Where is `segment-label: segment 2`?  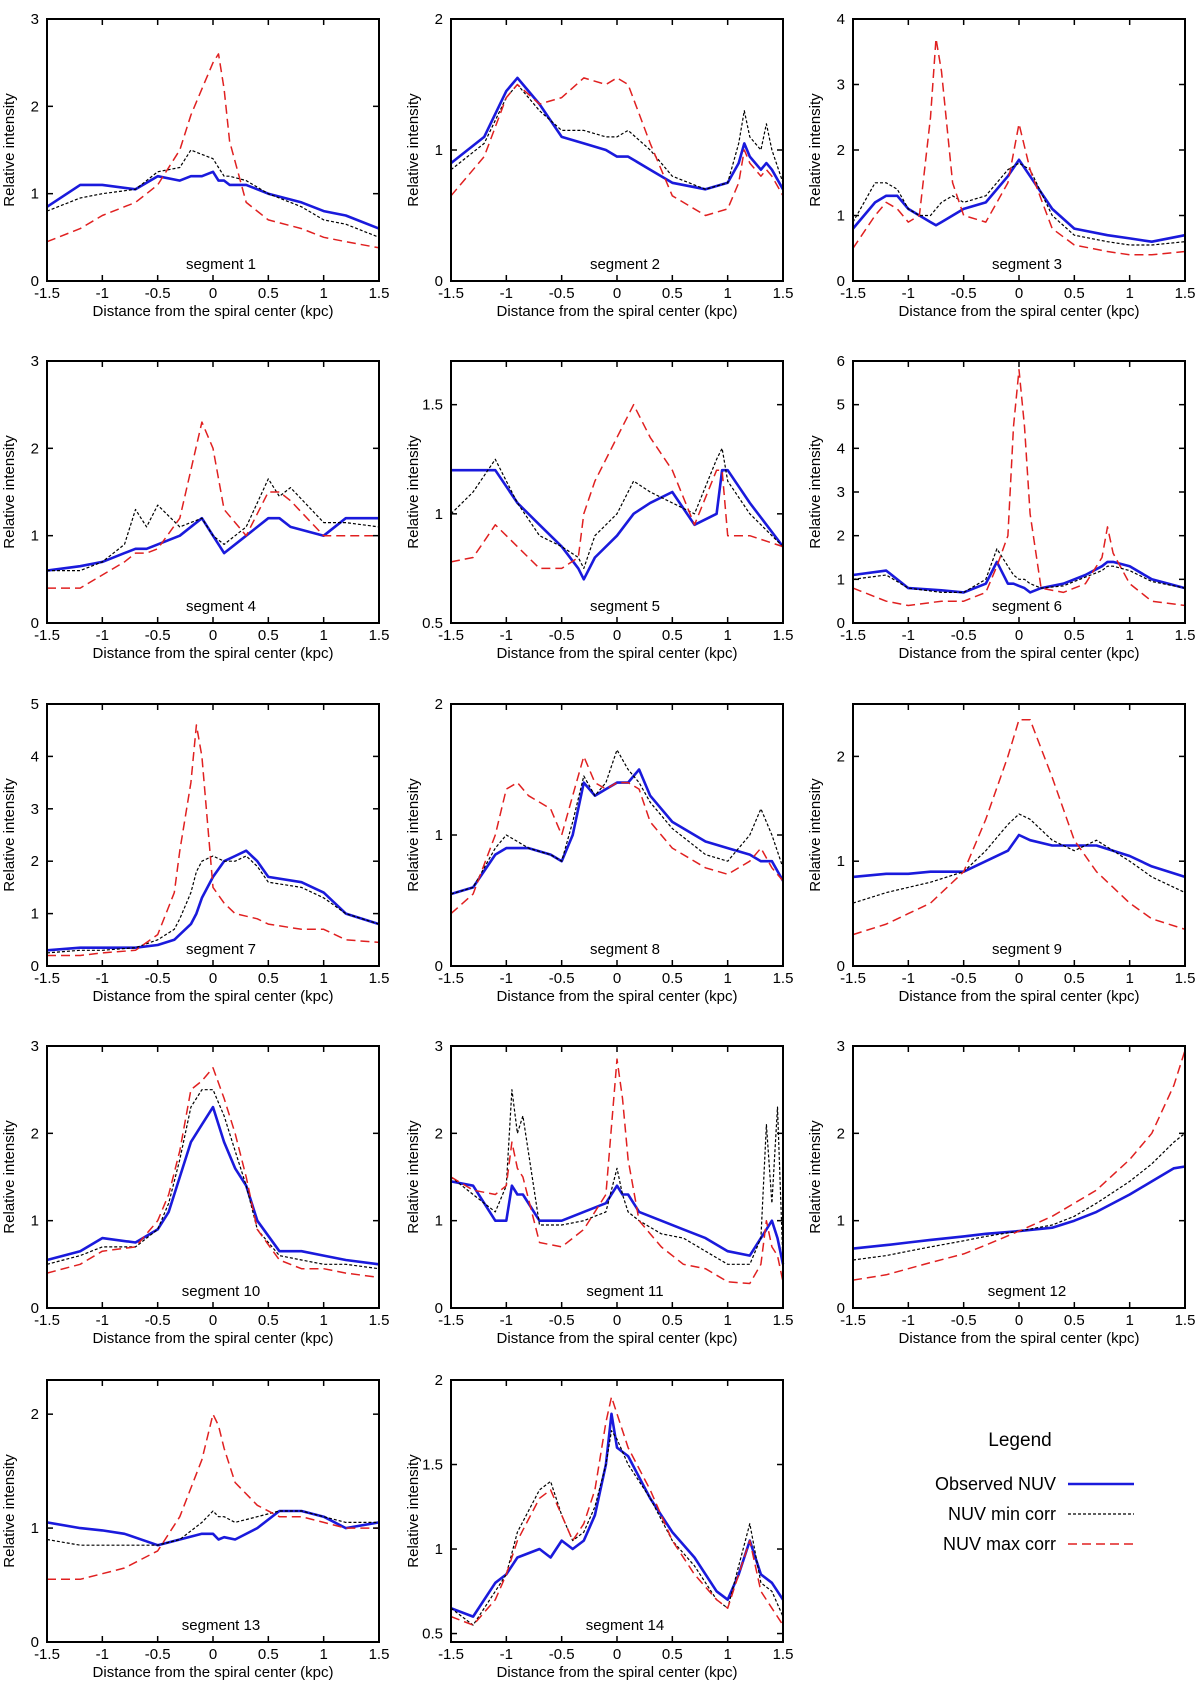 segment-label: segment 2 is located at coordinates (625, 264).